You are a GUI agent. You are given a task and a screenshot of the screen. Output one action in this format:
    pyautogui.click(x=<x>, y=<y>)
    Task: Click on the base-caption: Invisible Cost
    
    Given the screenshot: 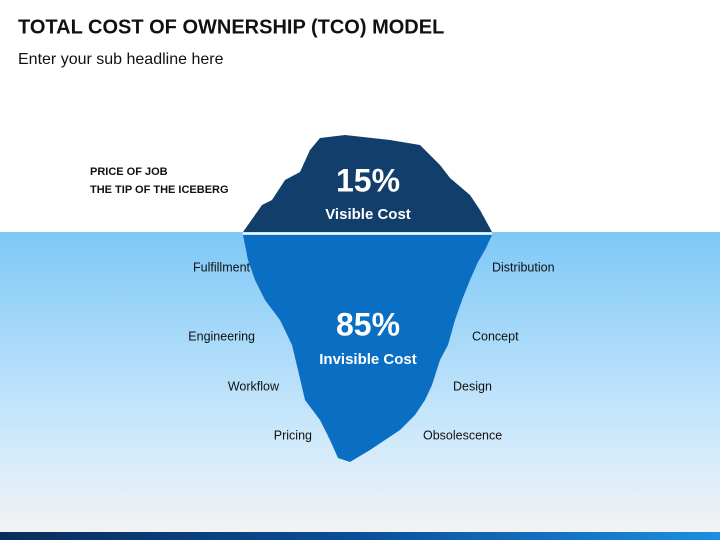 What is the action you would take?
    pyautogui.click(x=368, y=359)
    